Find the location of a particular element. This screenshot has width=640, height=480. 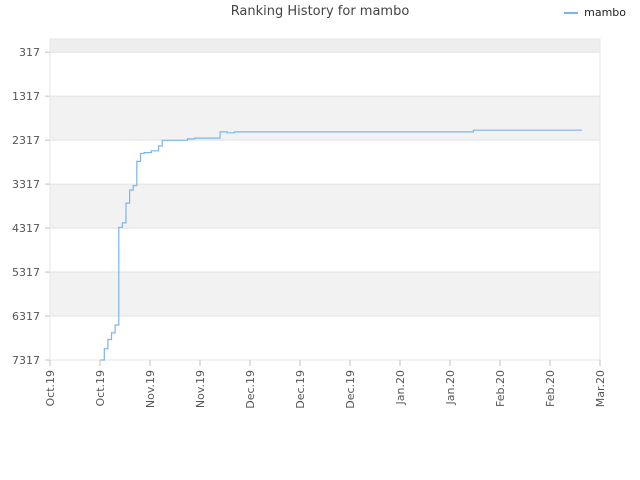

y-tick-label: 5317 is located at coordinates (26, 272).